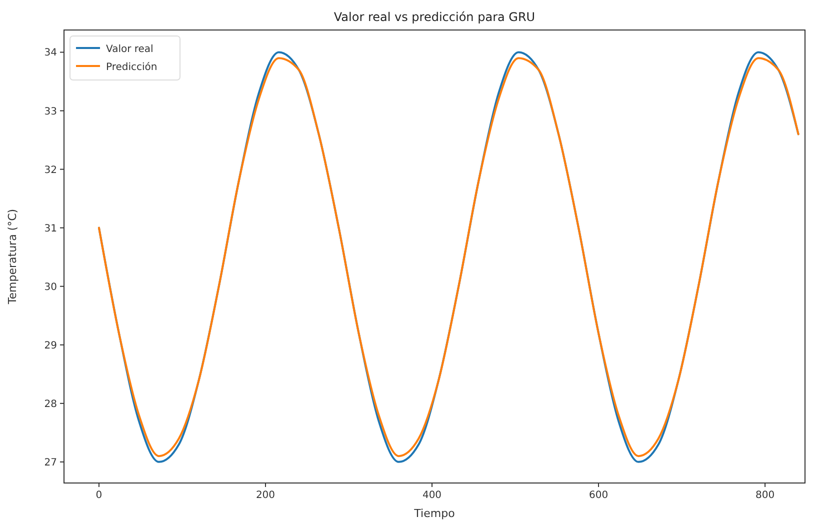 The image size is (819, 525). I want to click on x-tick-label: 600, so click(598, 495).